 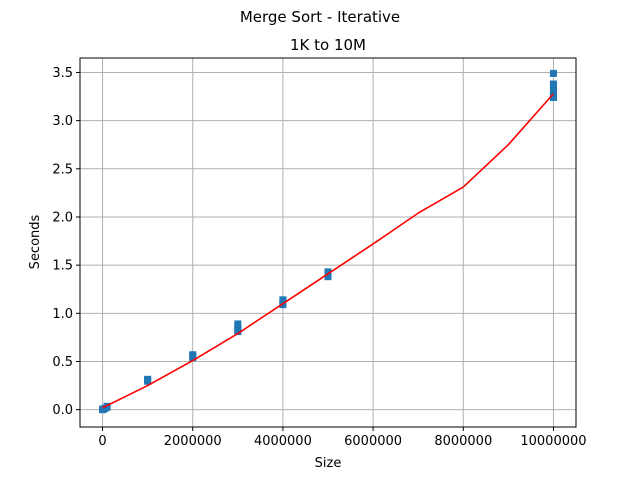 What do you see at coordinates (320, 17) in the screenshot?
I see `chart-suptitle: Merge Sort - Iterative` at bounding box center [320, 17].